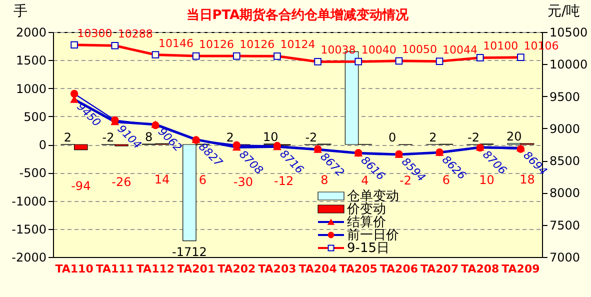 This screenshot has height=297, width=591. I want to click on data-label: 10146, so click(176, 43).